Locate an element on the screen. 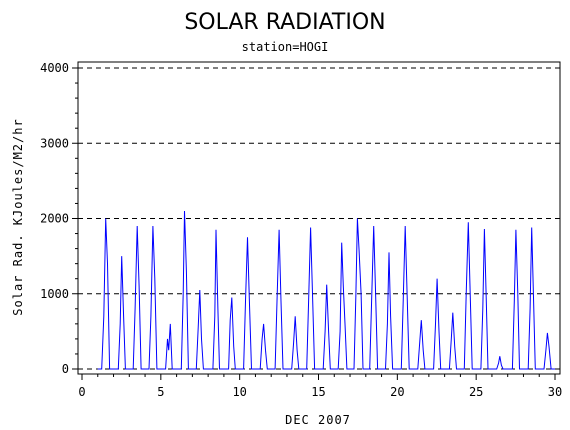 The image size is (570, 430). x-tick-label-10: 10 is located at coordinates (239, 392).